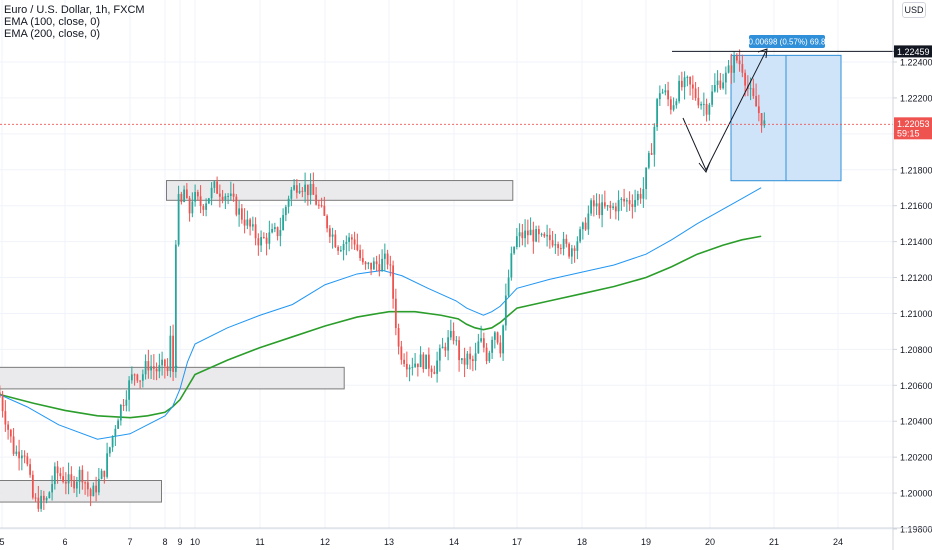 This screenshot has height=550, width=932. Describe the element at coordinates (916, 494) in the screenshot. I see `price-tick-label: 1.20000` at that location.